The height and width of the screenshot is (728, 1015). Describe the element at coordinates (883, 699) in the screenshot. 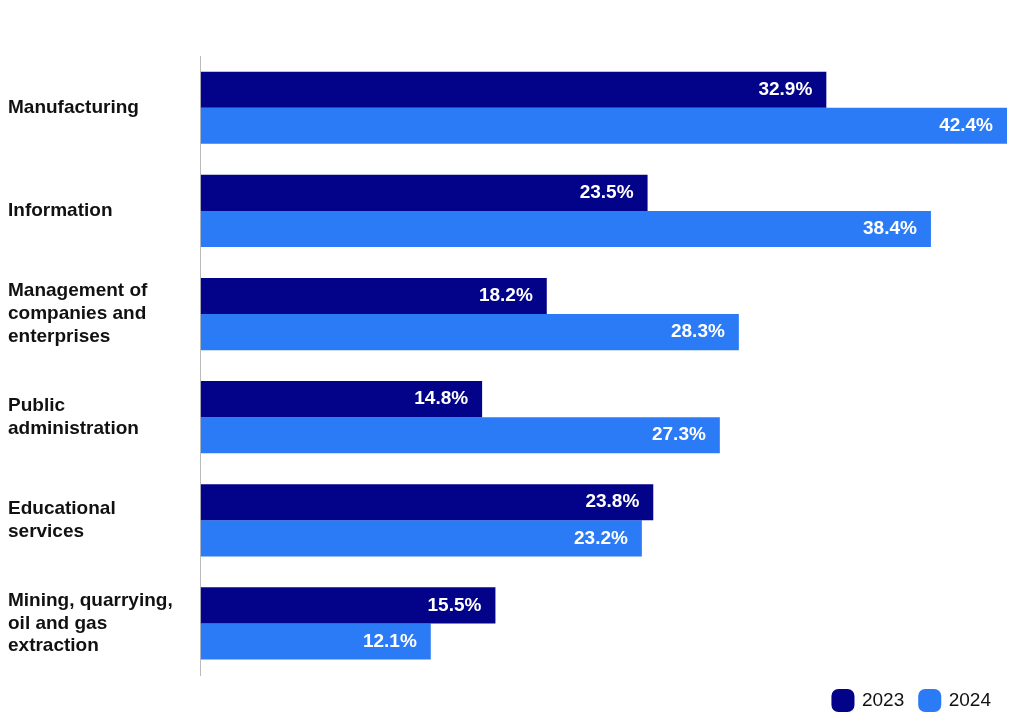

I see `legend-label: 2023` at that location.